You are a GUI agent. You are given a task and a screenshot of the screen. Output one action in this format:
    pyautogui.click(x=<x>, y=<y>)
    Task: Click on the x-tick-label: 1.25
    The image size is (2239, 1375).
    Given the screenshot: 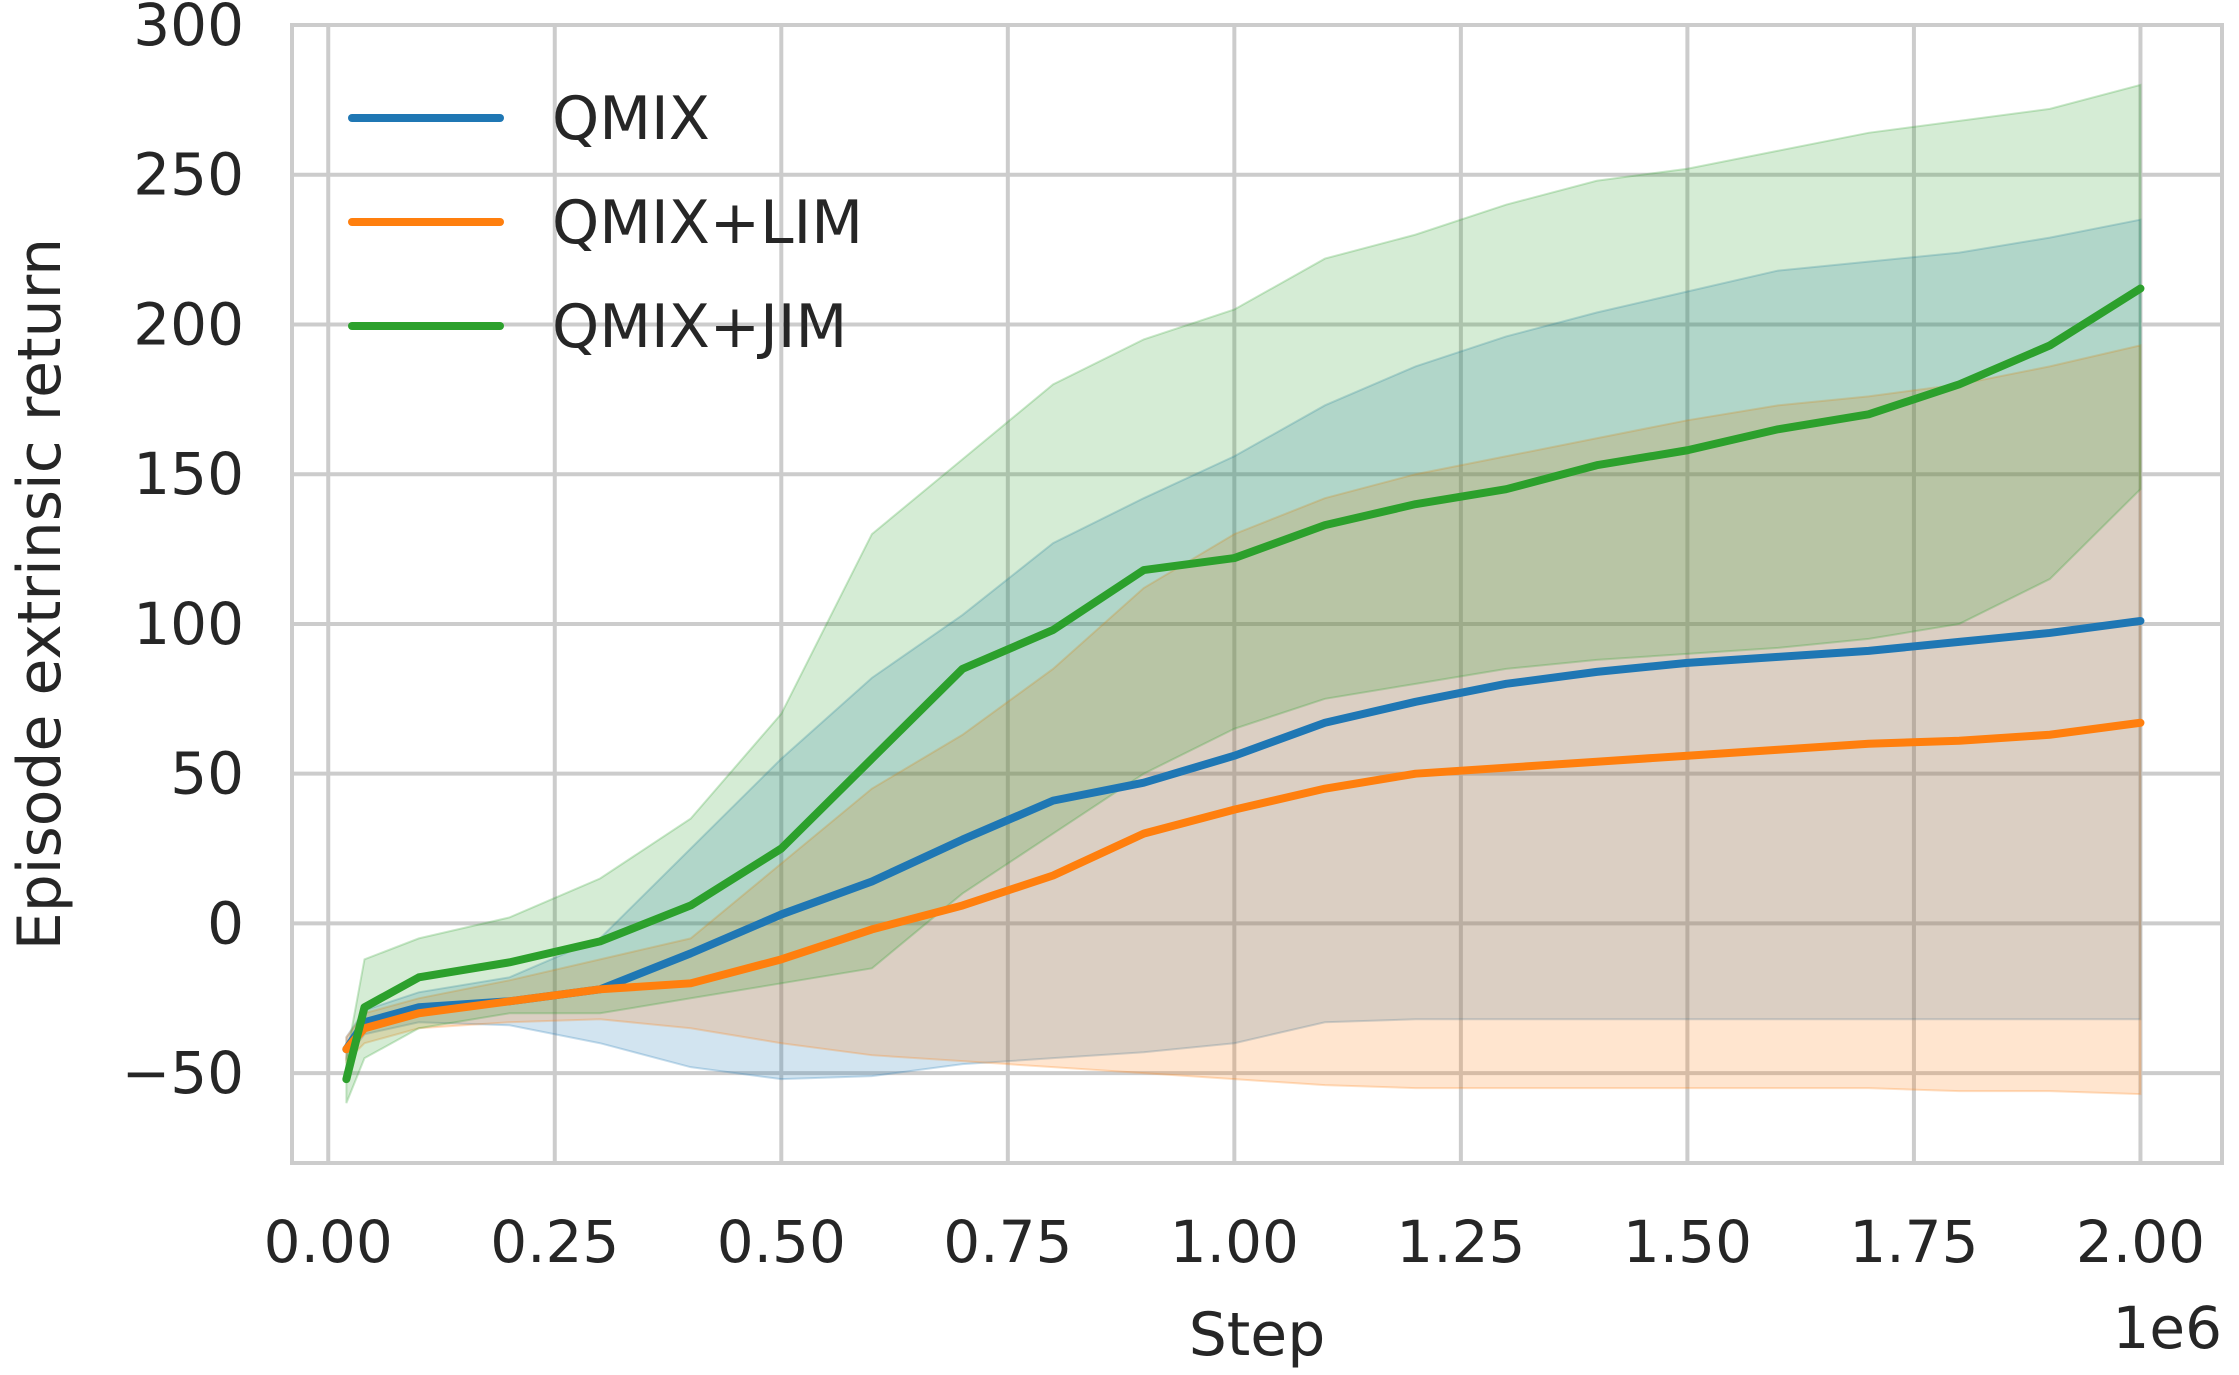 What is the action you would take?
    pyautogui.click(x=1460, y=1242)
    